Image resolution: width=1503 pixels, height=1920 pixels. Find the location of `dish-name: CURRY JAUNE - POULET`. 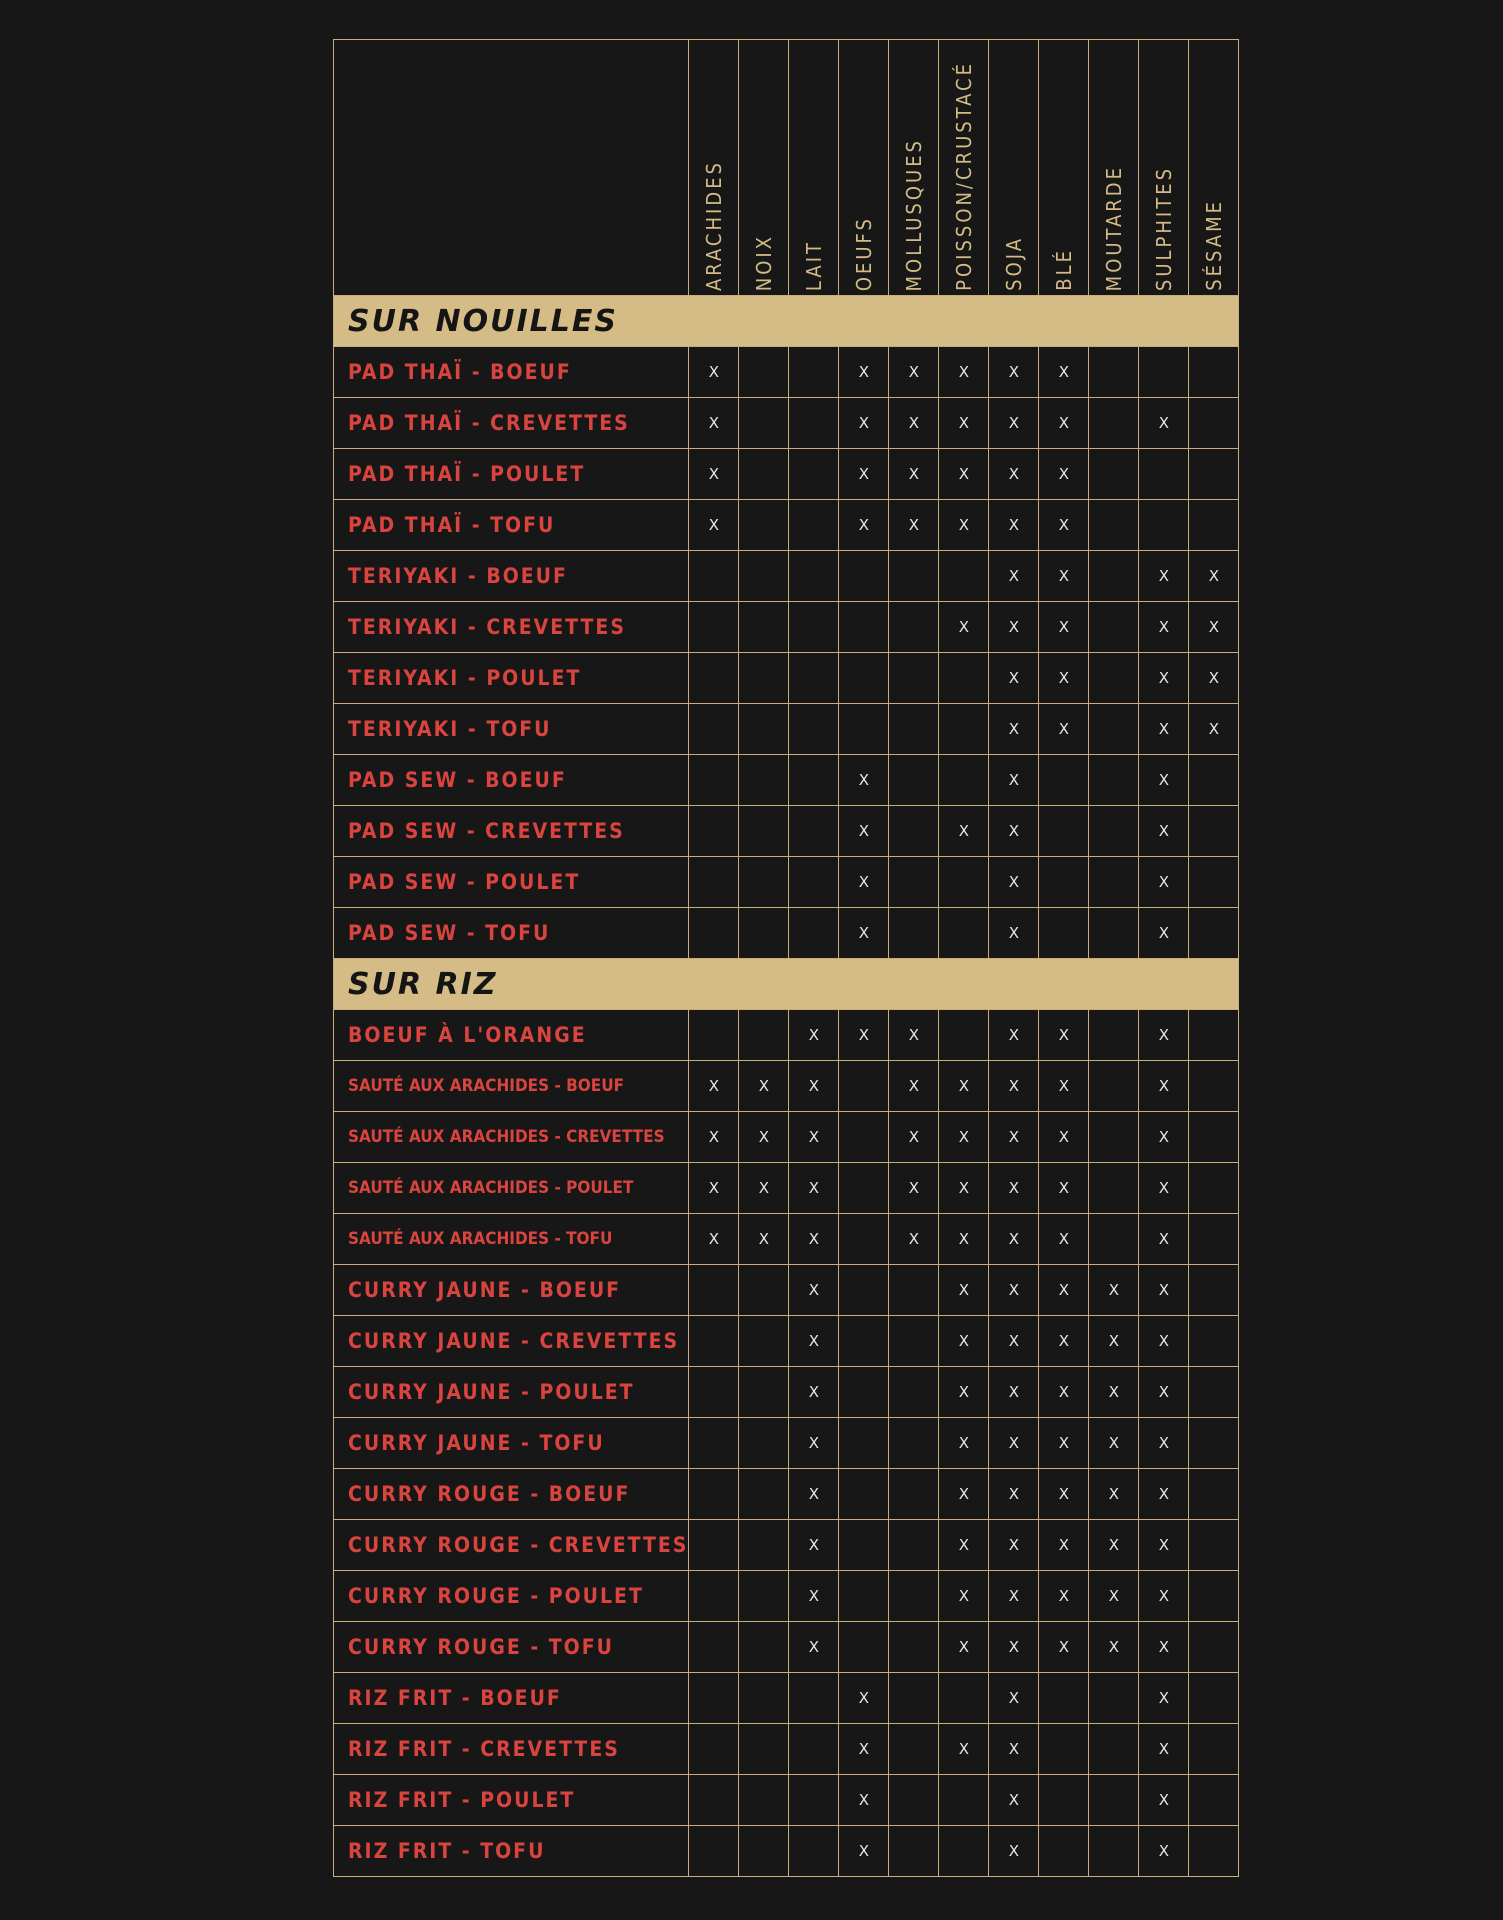

dish-name: CURRY JAUNE - POULET is located at coordinates (511, 1392).